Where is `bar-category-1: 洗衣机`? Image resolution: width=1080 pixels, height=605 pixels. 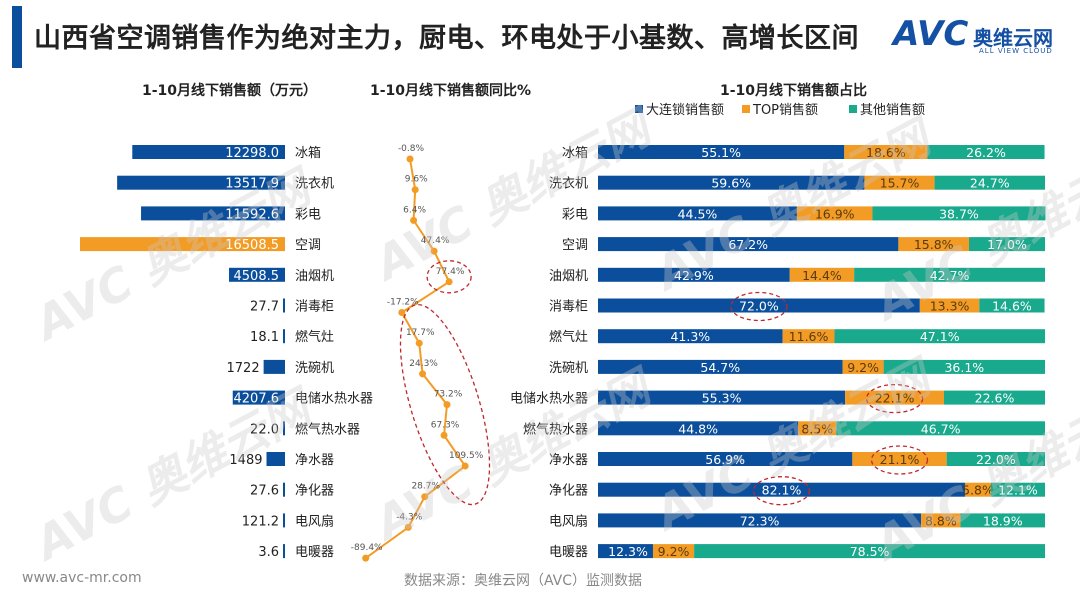 bar-category-1: 洗衣机 is located at coordinates (314, 184).